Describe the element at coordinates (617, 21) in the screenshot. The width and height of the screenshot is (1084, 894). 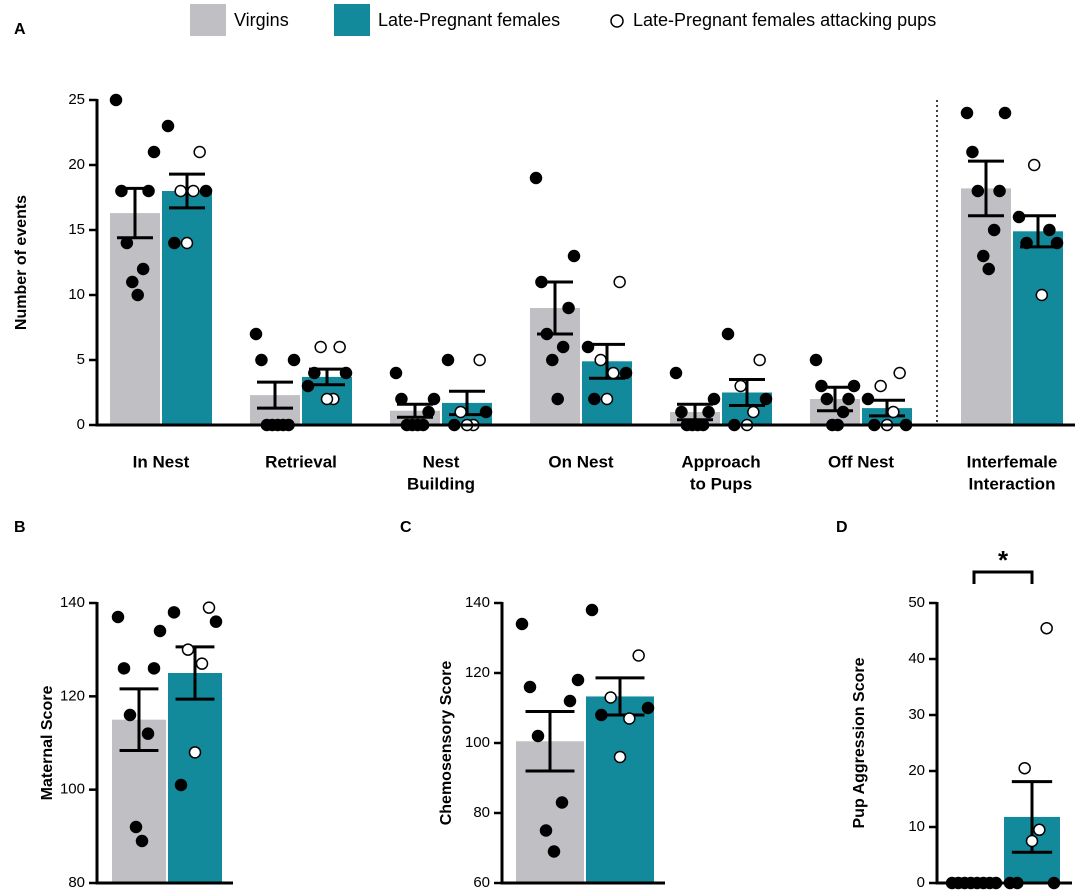
I see `legend-marker` at that location.